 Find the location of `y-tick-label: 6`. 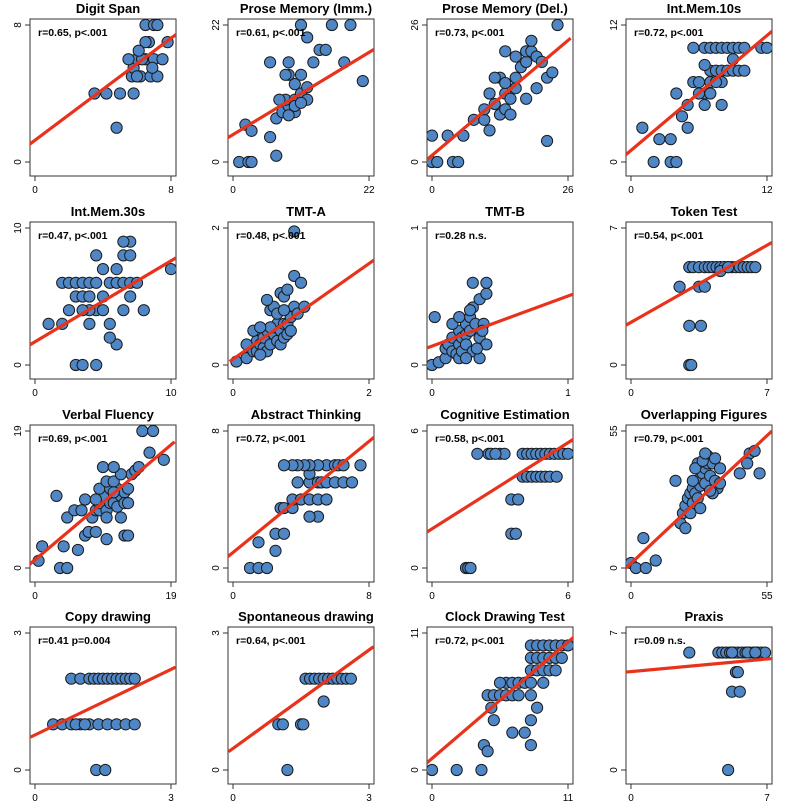

y-tick-label: 6 is located at coordinates (415, 431).